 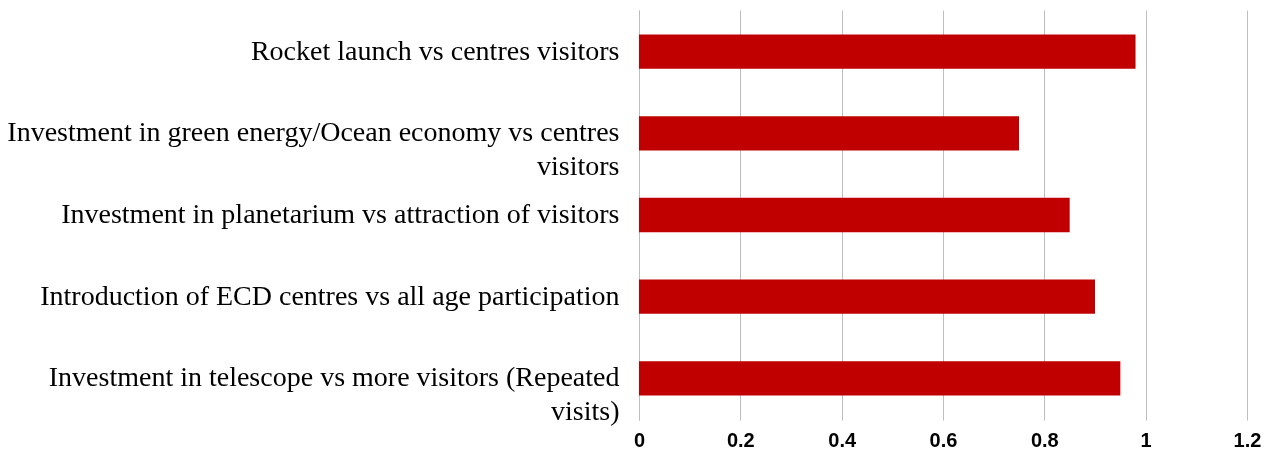 What do you see at coordinates (340, 213) in the screenshot?
I see `y-tick-label: Investment in planetarium vs attraction of visitors` at bounding box center [340, 213].